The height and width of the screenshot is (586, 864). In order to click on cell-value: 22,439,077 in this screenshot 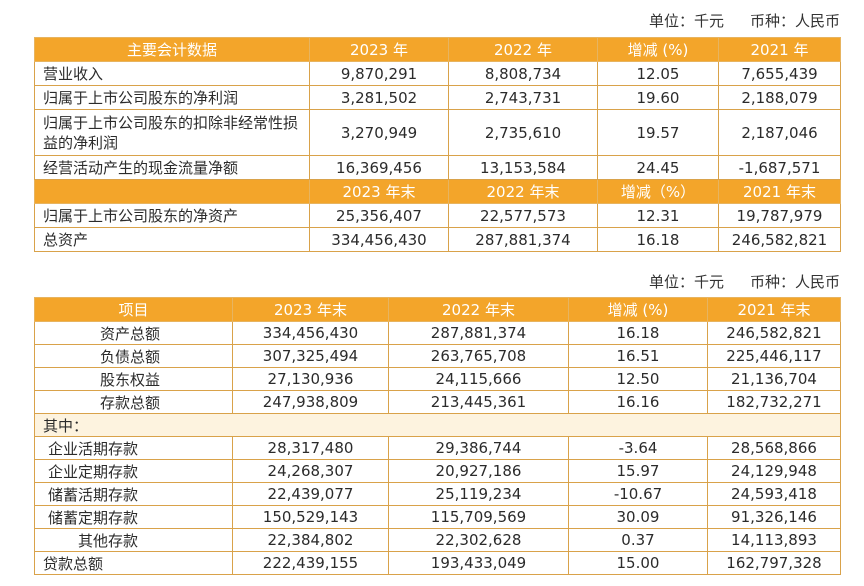, I will do `click(310, 494)`.